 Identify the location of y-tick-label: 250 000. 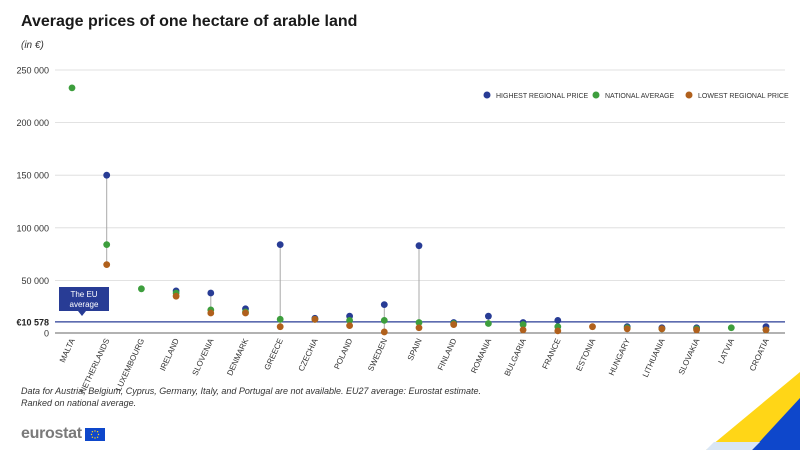
(32, 71).